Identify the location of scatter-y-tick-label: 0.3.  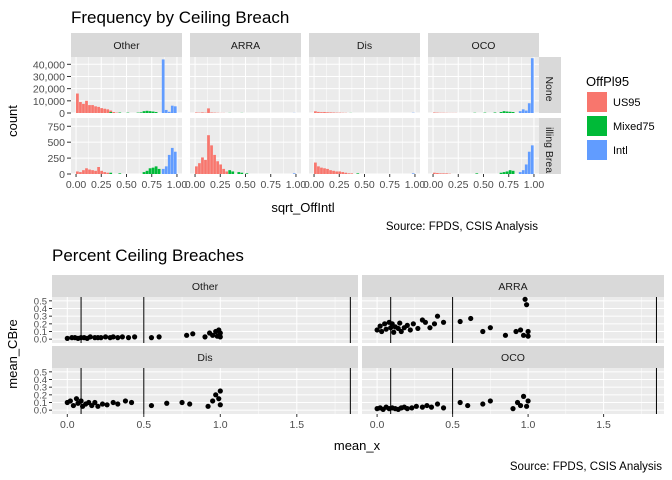
(40, 388).